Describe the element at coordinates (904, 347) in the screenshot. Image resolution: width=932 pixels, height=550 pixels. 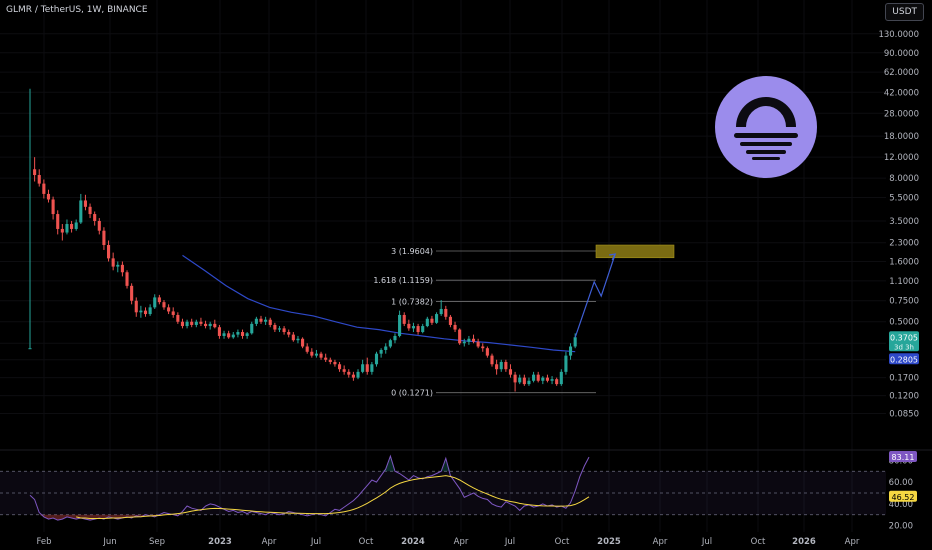
I see `countdown-value: 3d 3h` at that location.